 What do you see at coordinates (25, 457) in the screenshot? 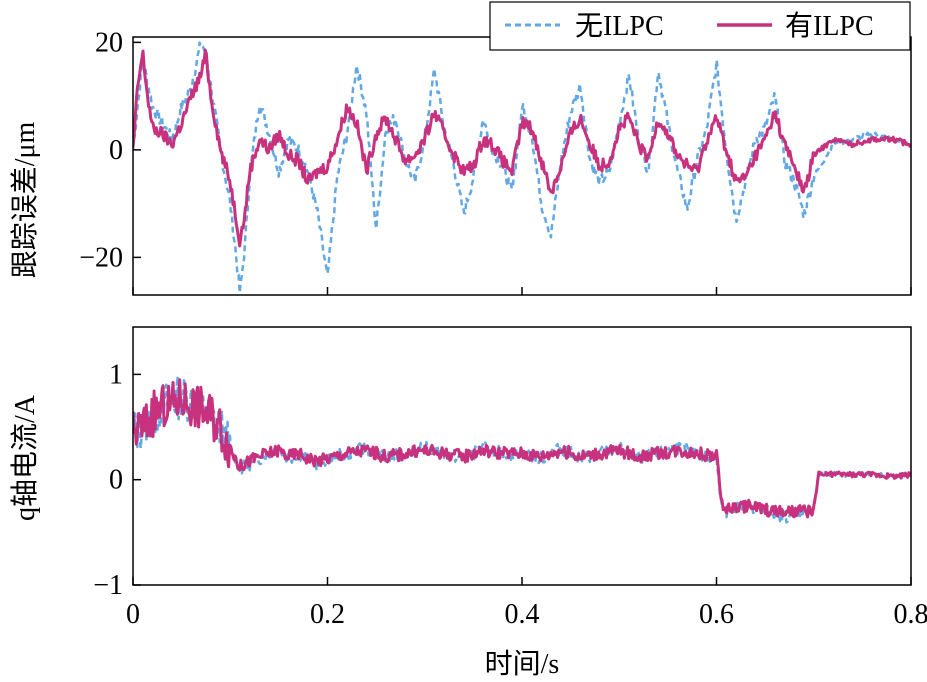
I see `bottom-y-axis-label: q轴电流/A` at bounding box center [25, 457].